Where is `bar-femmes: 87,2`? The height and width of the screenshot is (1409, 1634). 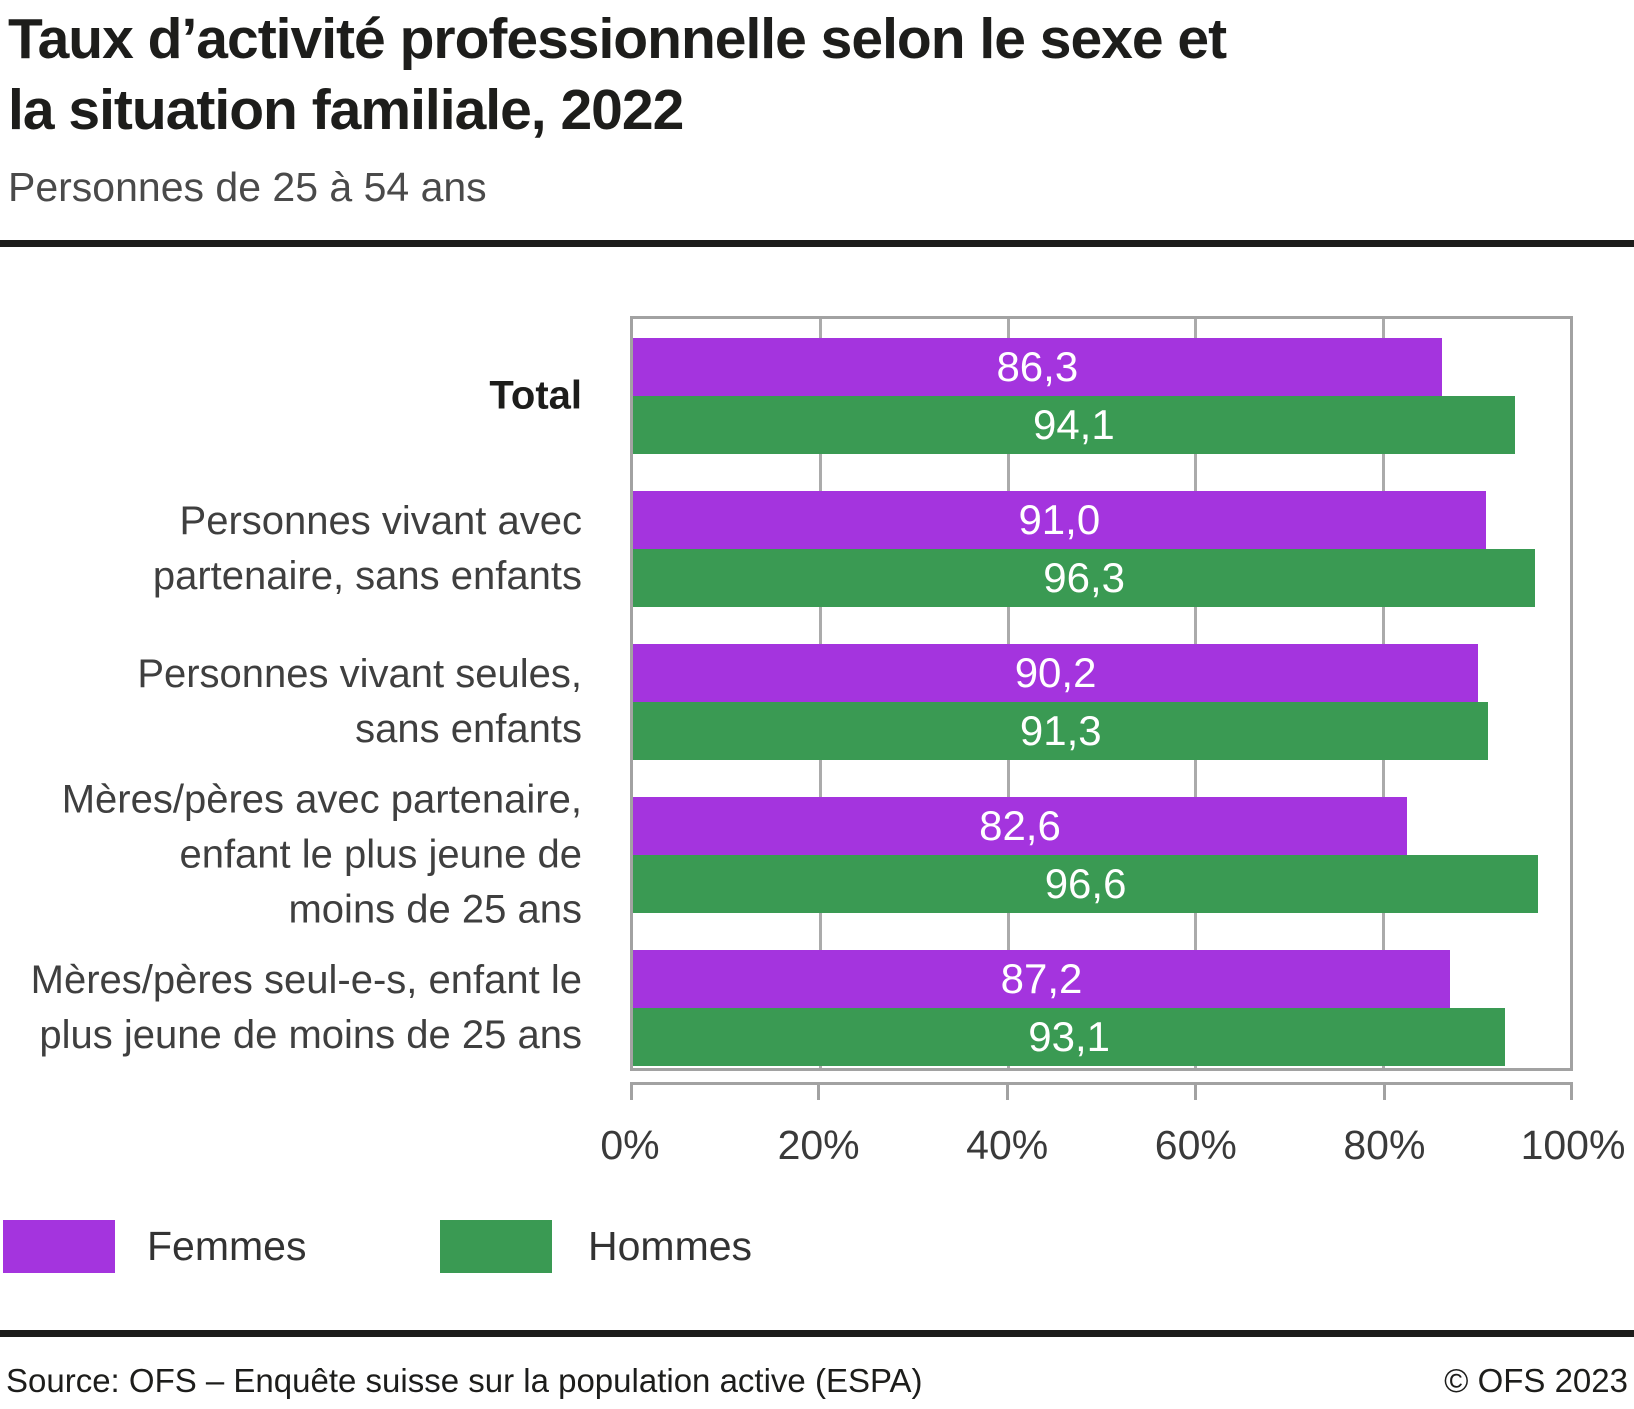 bar-femmes: 87,2 is located at coordinates (1042, 979).